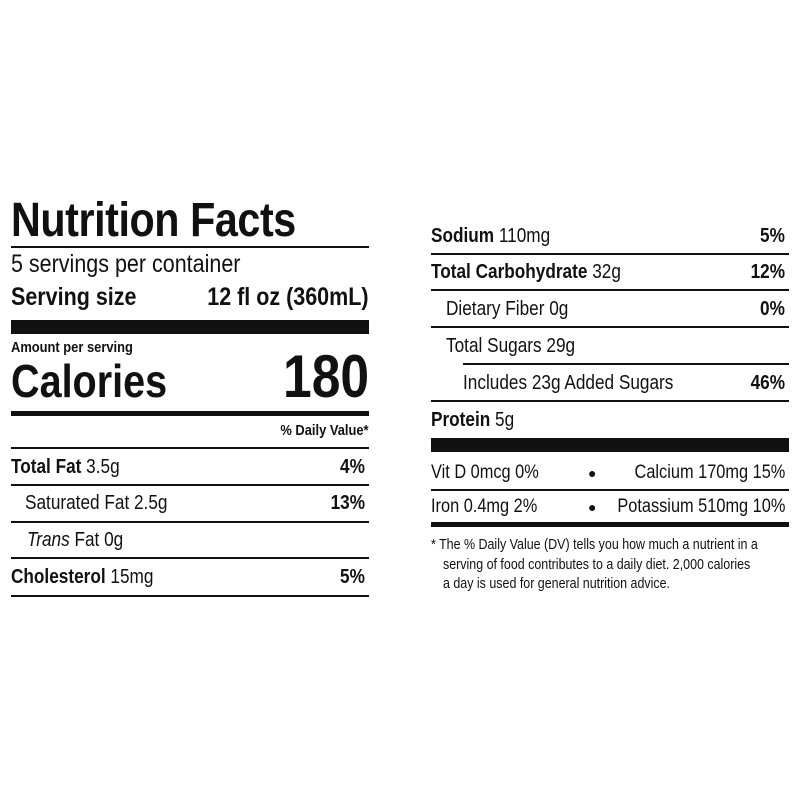 This screenshot has height=800, width=800. What do you see at coordinates (511, 346) in the screenshot?
I see `total-sugars-row: Total Sugars 29g` at bounding box center [511, 346].